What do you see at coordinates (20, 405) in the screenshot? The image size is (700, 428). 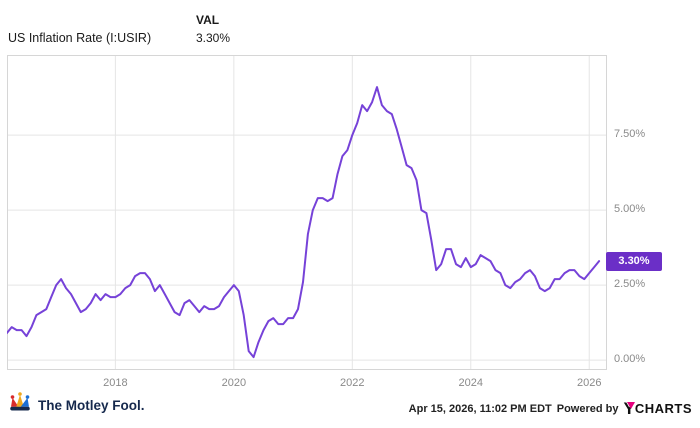 I see `jester-cap-icon` at bounding box center [20, 405].